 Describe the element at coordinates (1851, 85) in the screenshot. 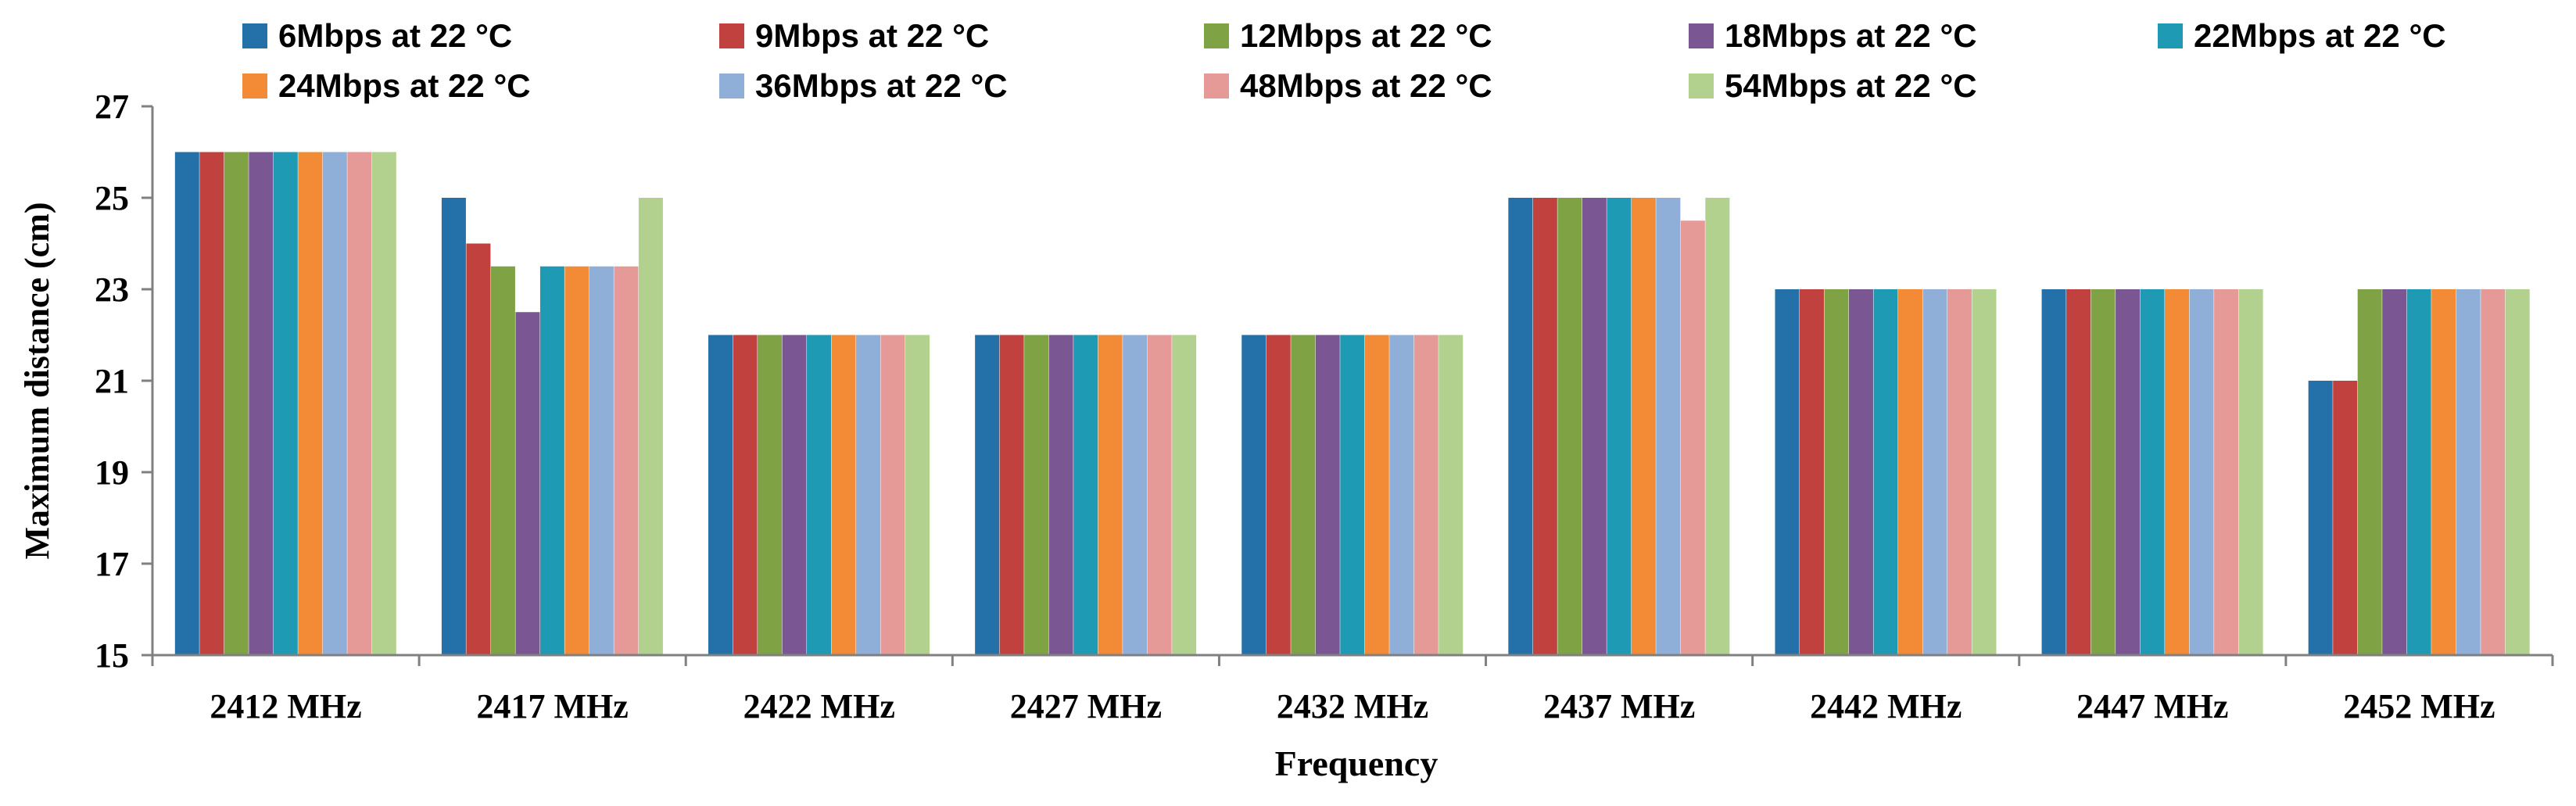

I see `legend-label: 54Mbps at 22 °C` at that location.